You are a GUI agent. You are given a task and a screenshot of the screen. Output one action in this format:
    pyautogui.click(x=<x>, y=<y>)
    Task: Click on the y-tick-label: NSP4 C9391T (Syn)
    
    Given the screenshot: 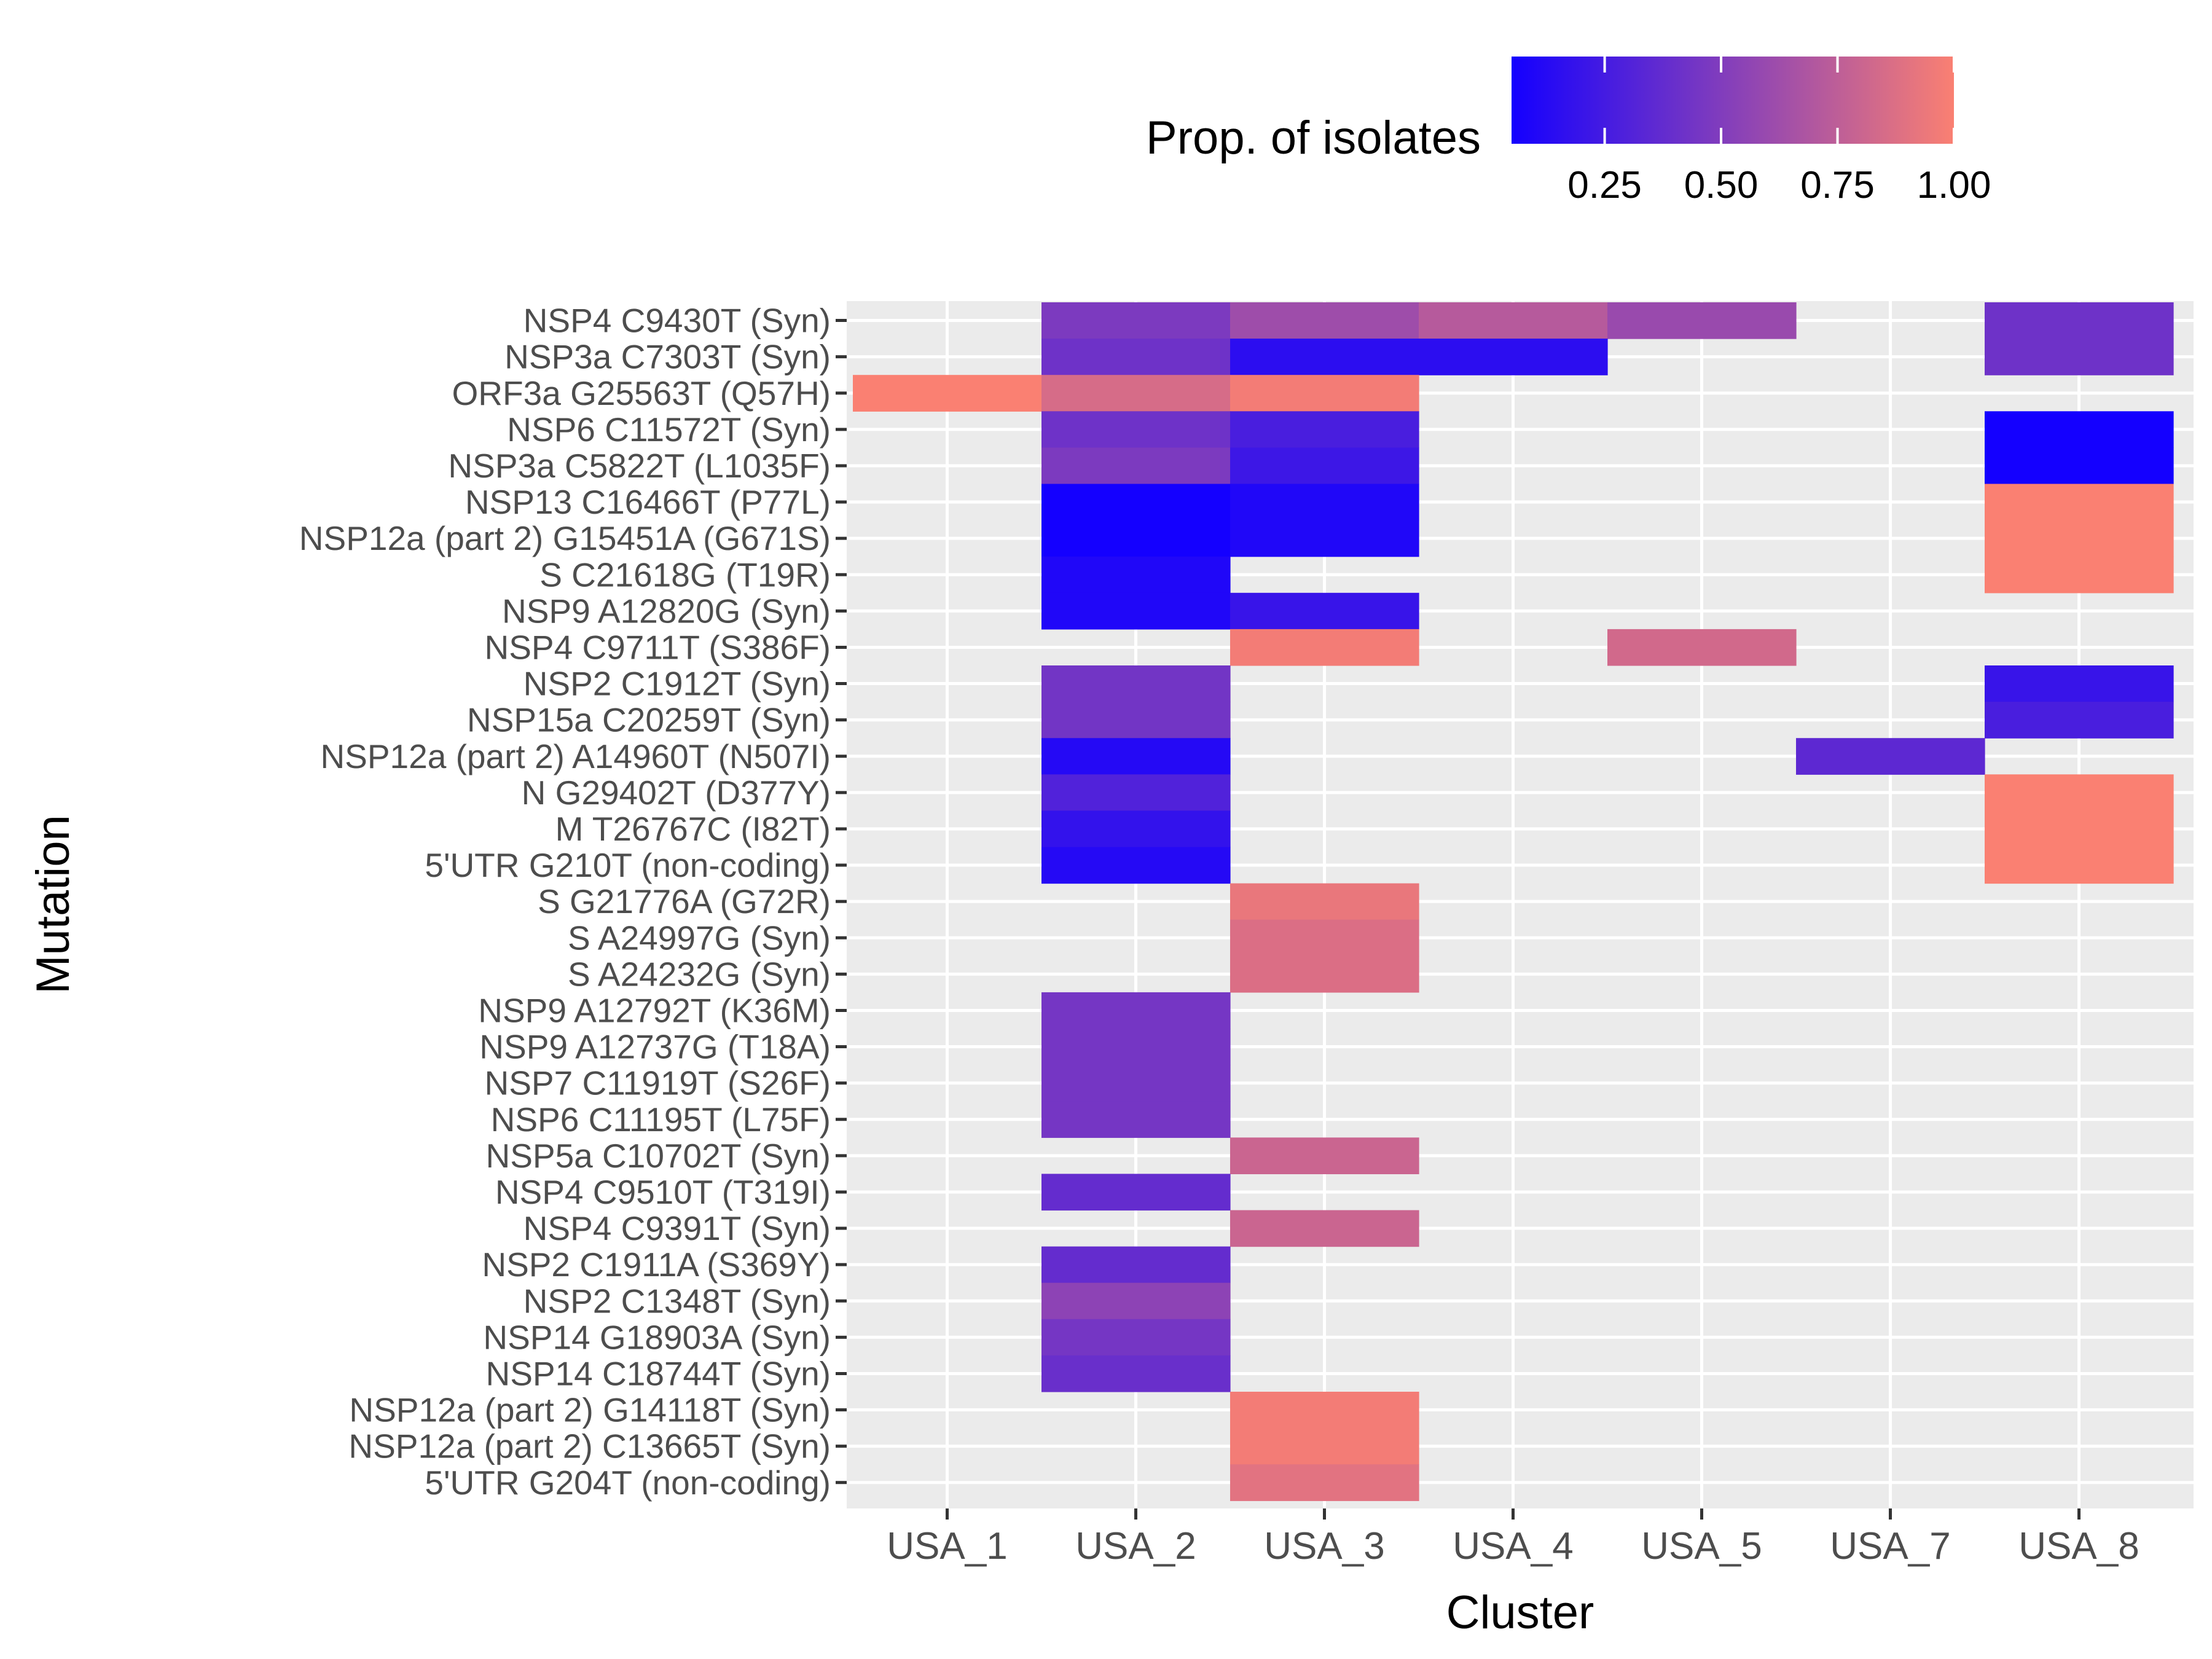 What is the action you would take?
    pyautogui.click(x=677, y=1228)
    